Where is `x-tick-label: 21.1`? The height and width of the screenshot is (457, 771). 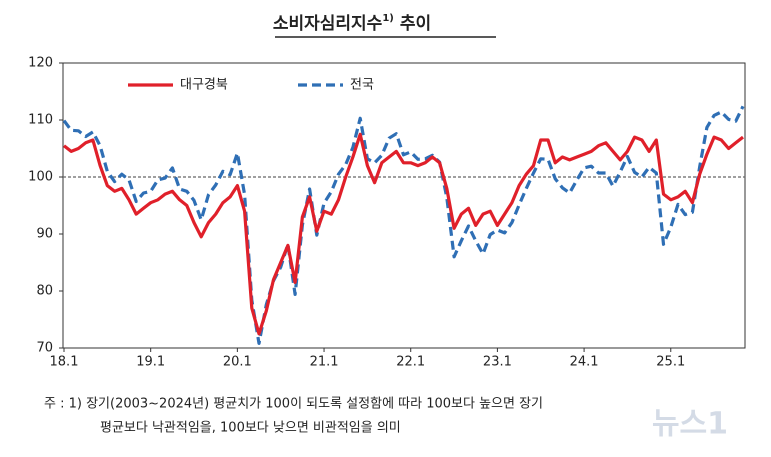
x-tick-label: 21.1 is located at coordinates (324, 362).